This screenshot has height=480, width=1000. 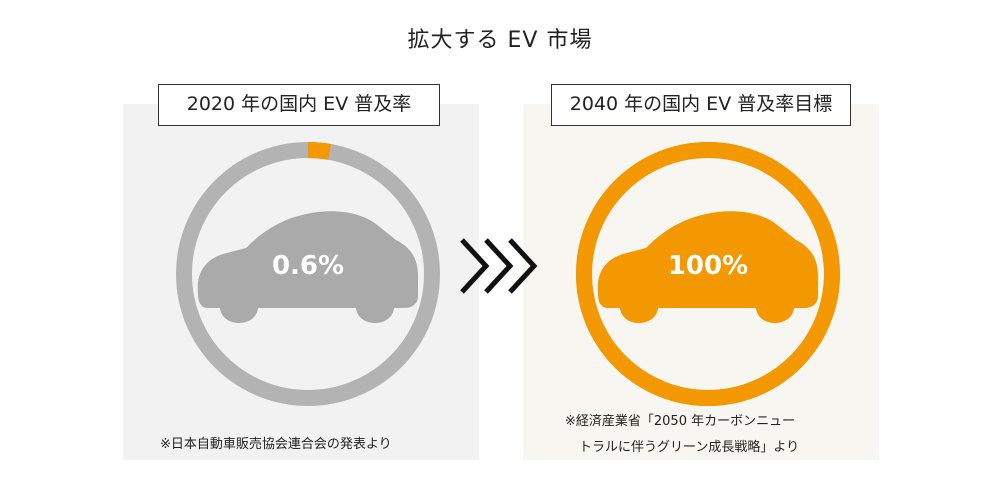 What do you see at coordinates (299, 105) in the screenshot?
I see `label-2020: 2020 年の国内 EV 普及率` at bounding box center [299, 105].